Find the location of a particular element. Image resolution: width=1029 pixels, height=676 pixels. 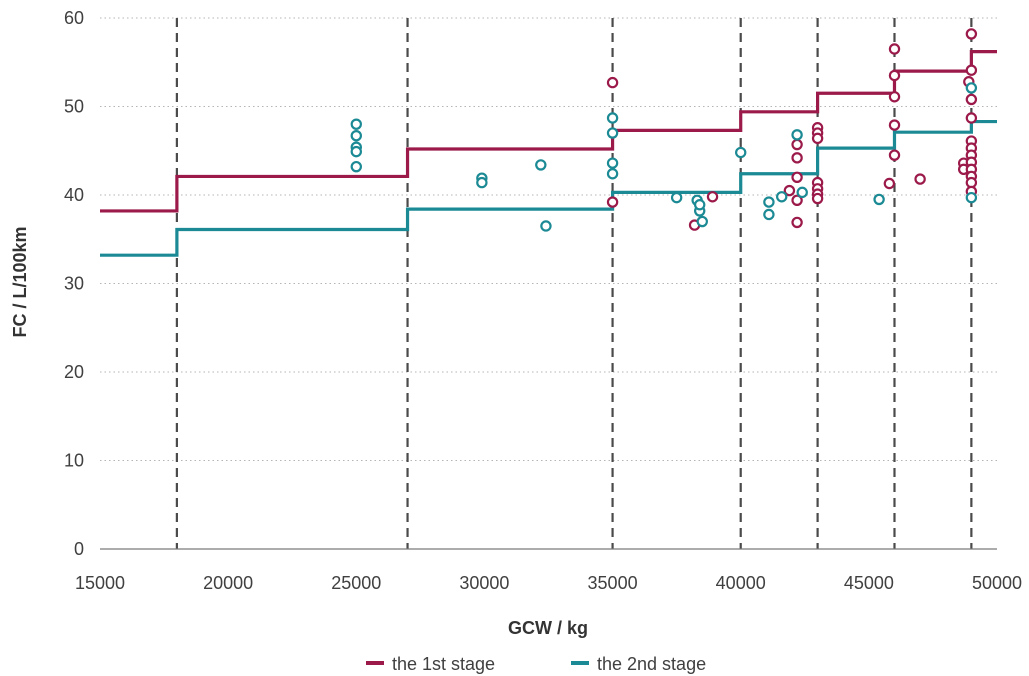

x-tick-label: 45000 is located at coordinates (869, 583).